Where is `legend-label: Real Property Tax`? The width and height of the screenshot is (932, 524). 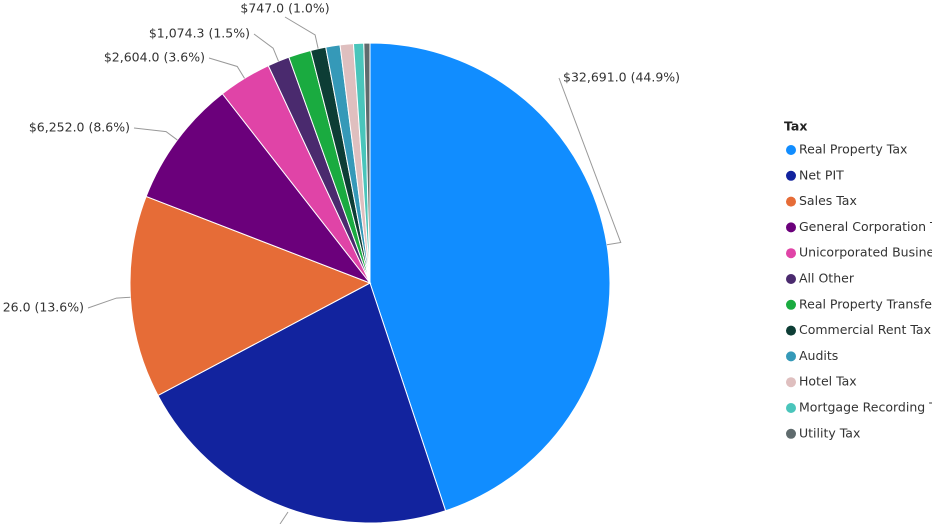 legend-label: Real Property Tax is located at coordinates (853, 149).